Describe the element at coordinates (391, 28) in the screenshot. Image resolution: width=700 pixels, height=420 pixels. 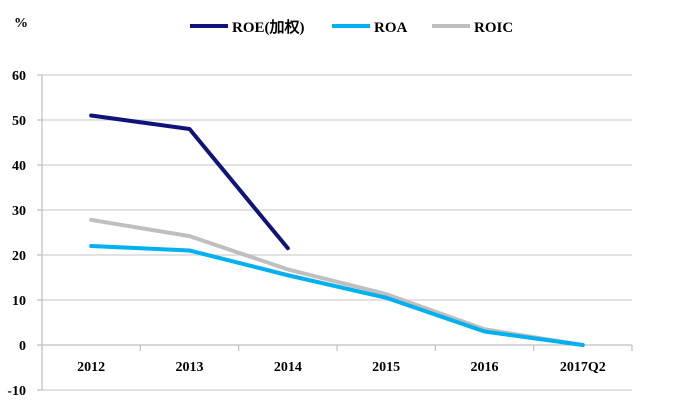
I see `legend-label: ROA` at that location.